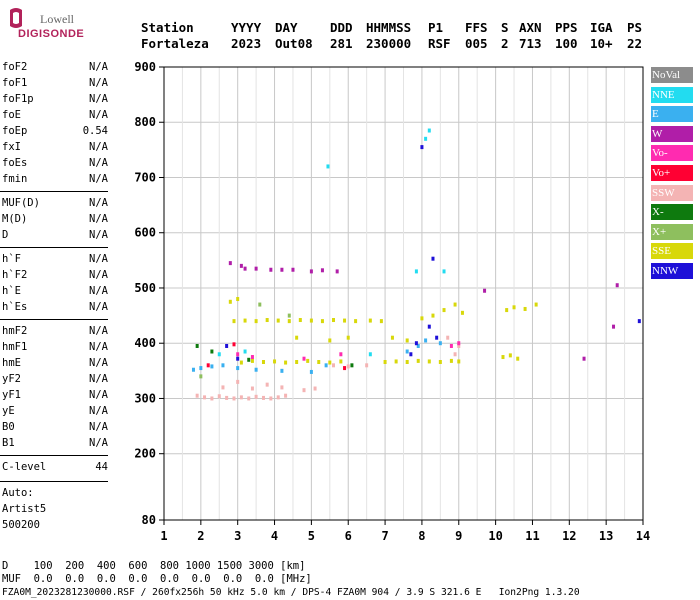 Image resolution: width=700 pixels, height=600 pixels. I want to click on param-b0: B0 N/A, so click(55, 428).